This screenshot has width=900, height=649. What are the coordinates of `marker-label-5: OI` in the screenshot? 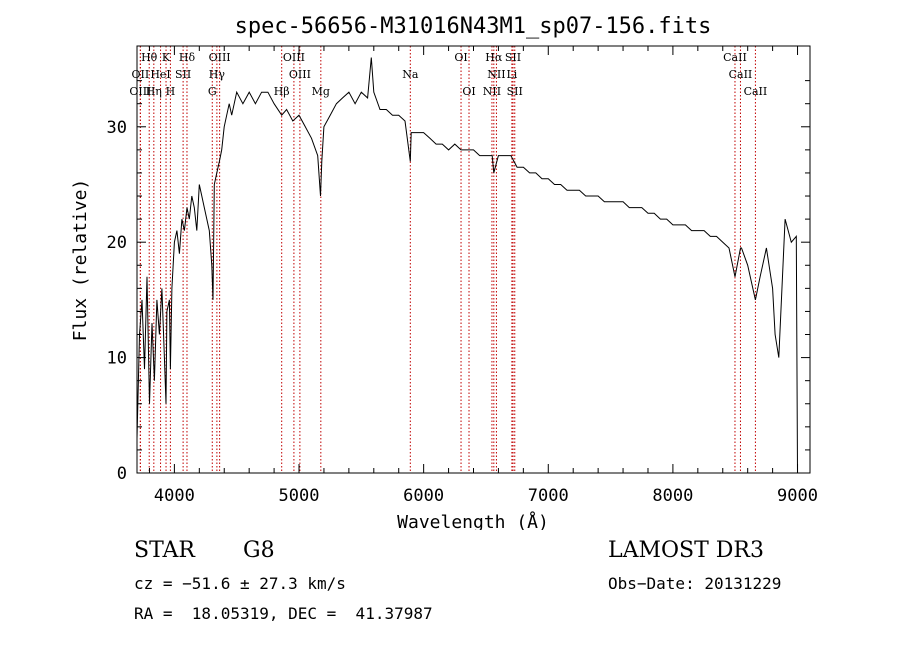 It's located at (460, 57).